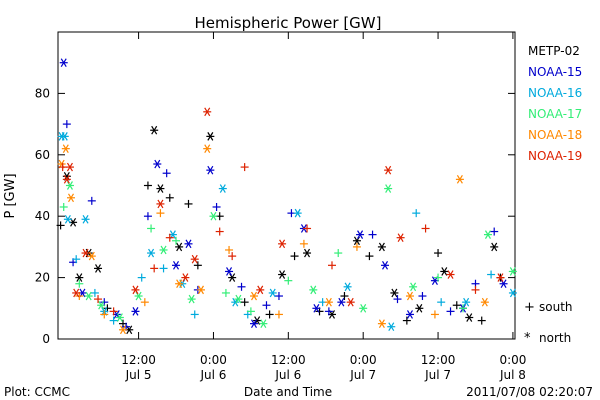 The width and height of the screenshot is (600, 400). I want to click on x-tick-label-time: 0:00, so click(512, 360).